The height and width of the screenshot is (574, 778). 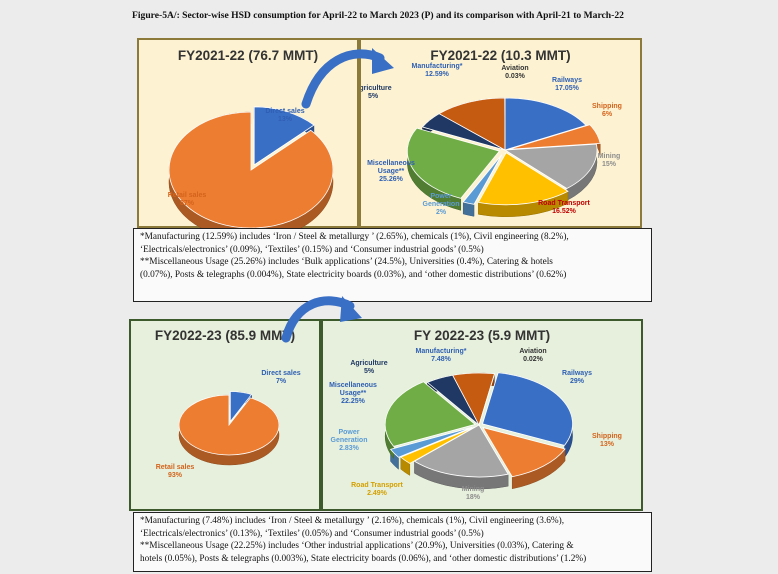 I want to click on slice-label-direct_sales: Direct sales 13%, so click(x=284, y=115).